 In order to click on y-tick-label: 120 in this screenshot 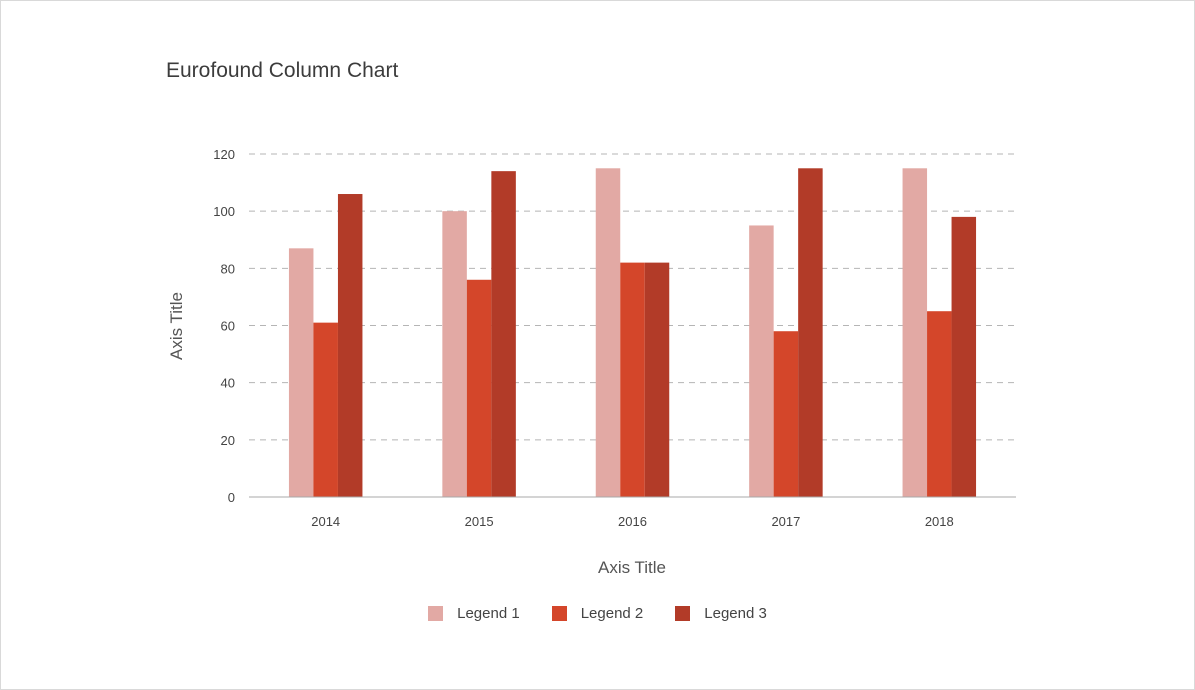, I will do `click(224, 154)`.